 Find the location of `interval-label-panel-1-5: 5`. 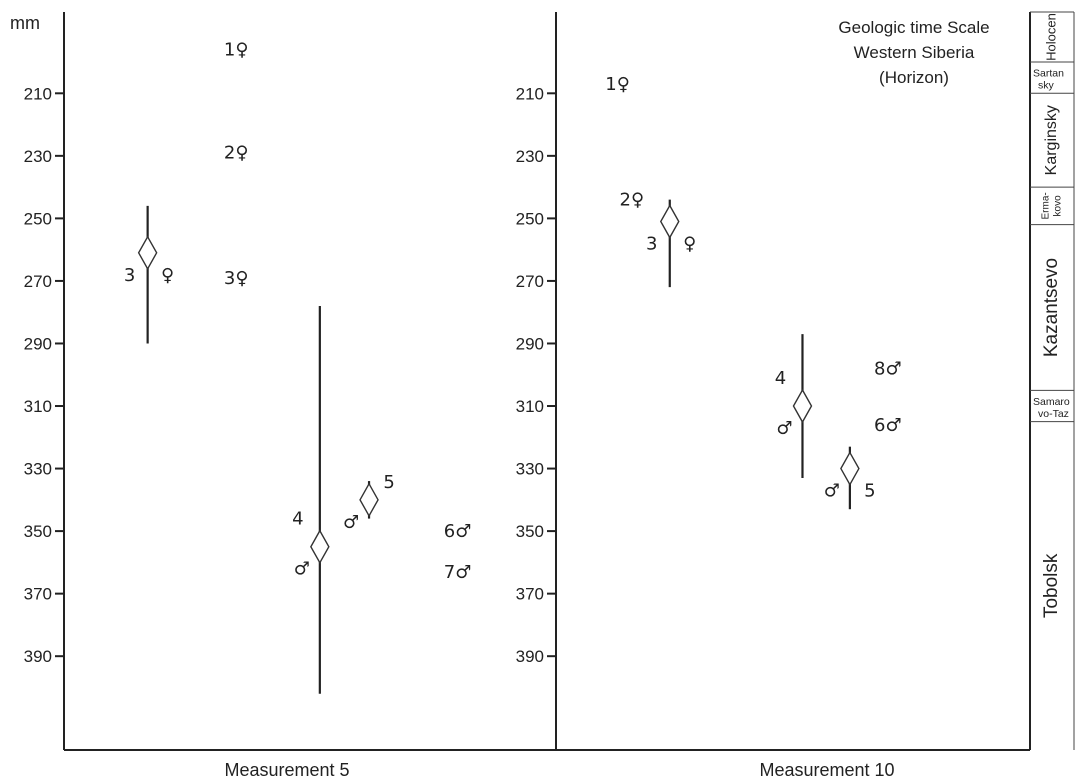

interval-label-panel-1-5: 5 is located at coordinates (388, 482).